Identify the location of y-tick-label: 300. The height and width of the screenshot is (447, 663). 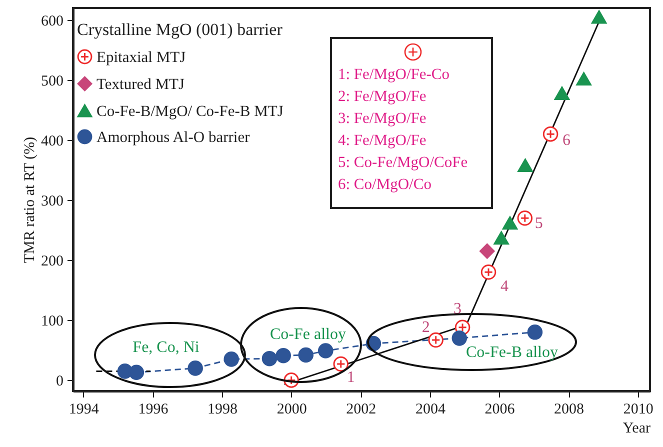
(52, 202).